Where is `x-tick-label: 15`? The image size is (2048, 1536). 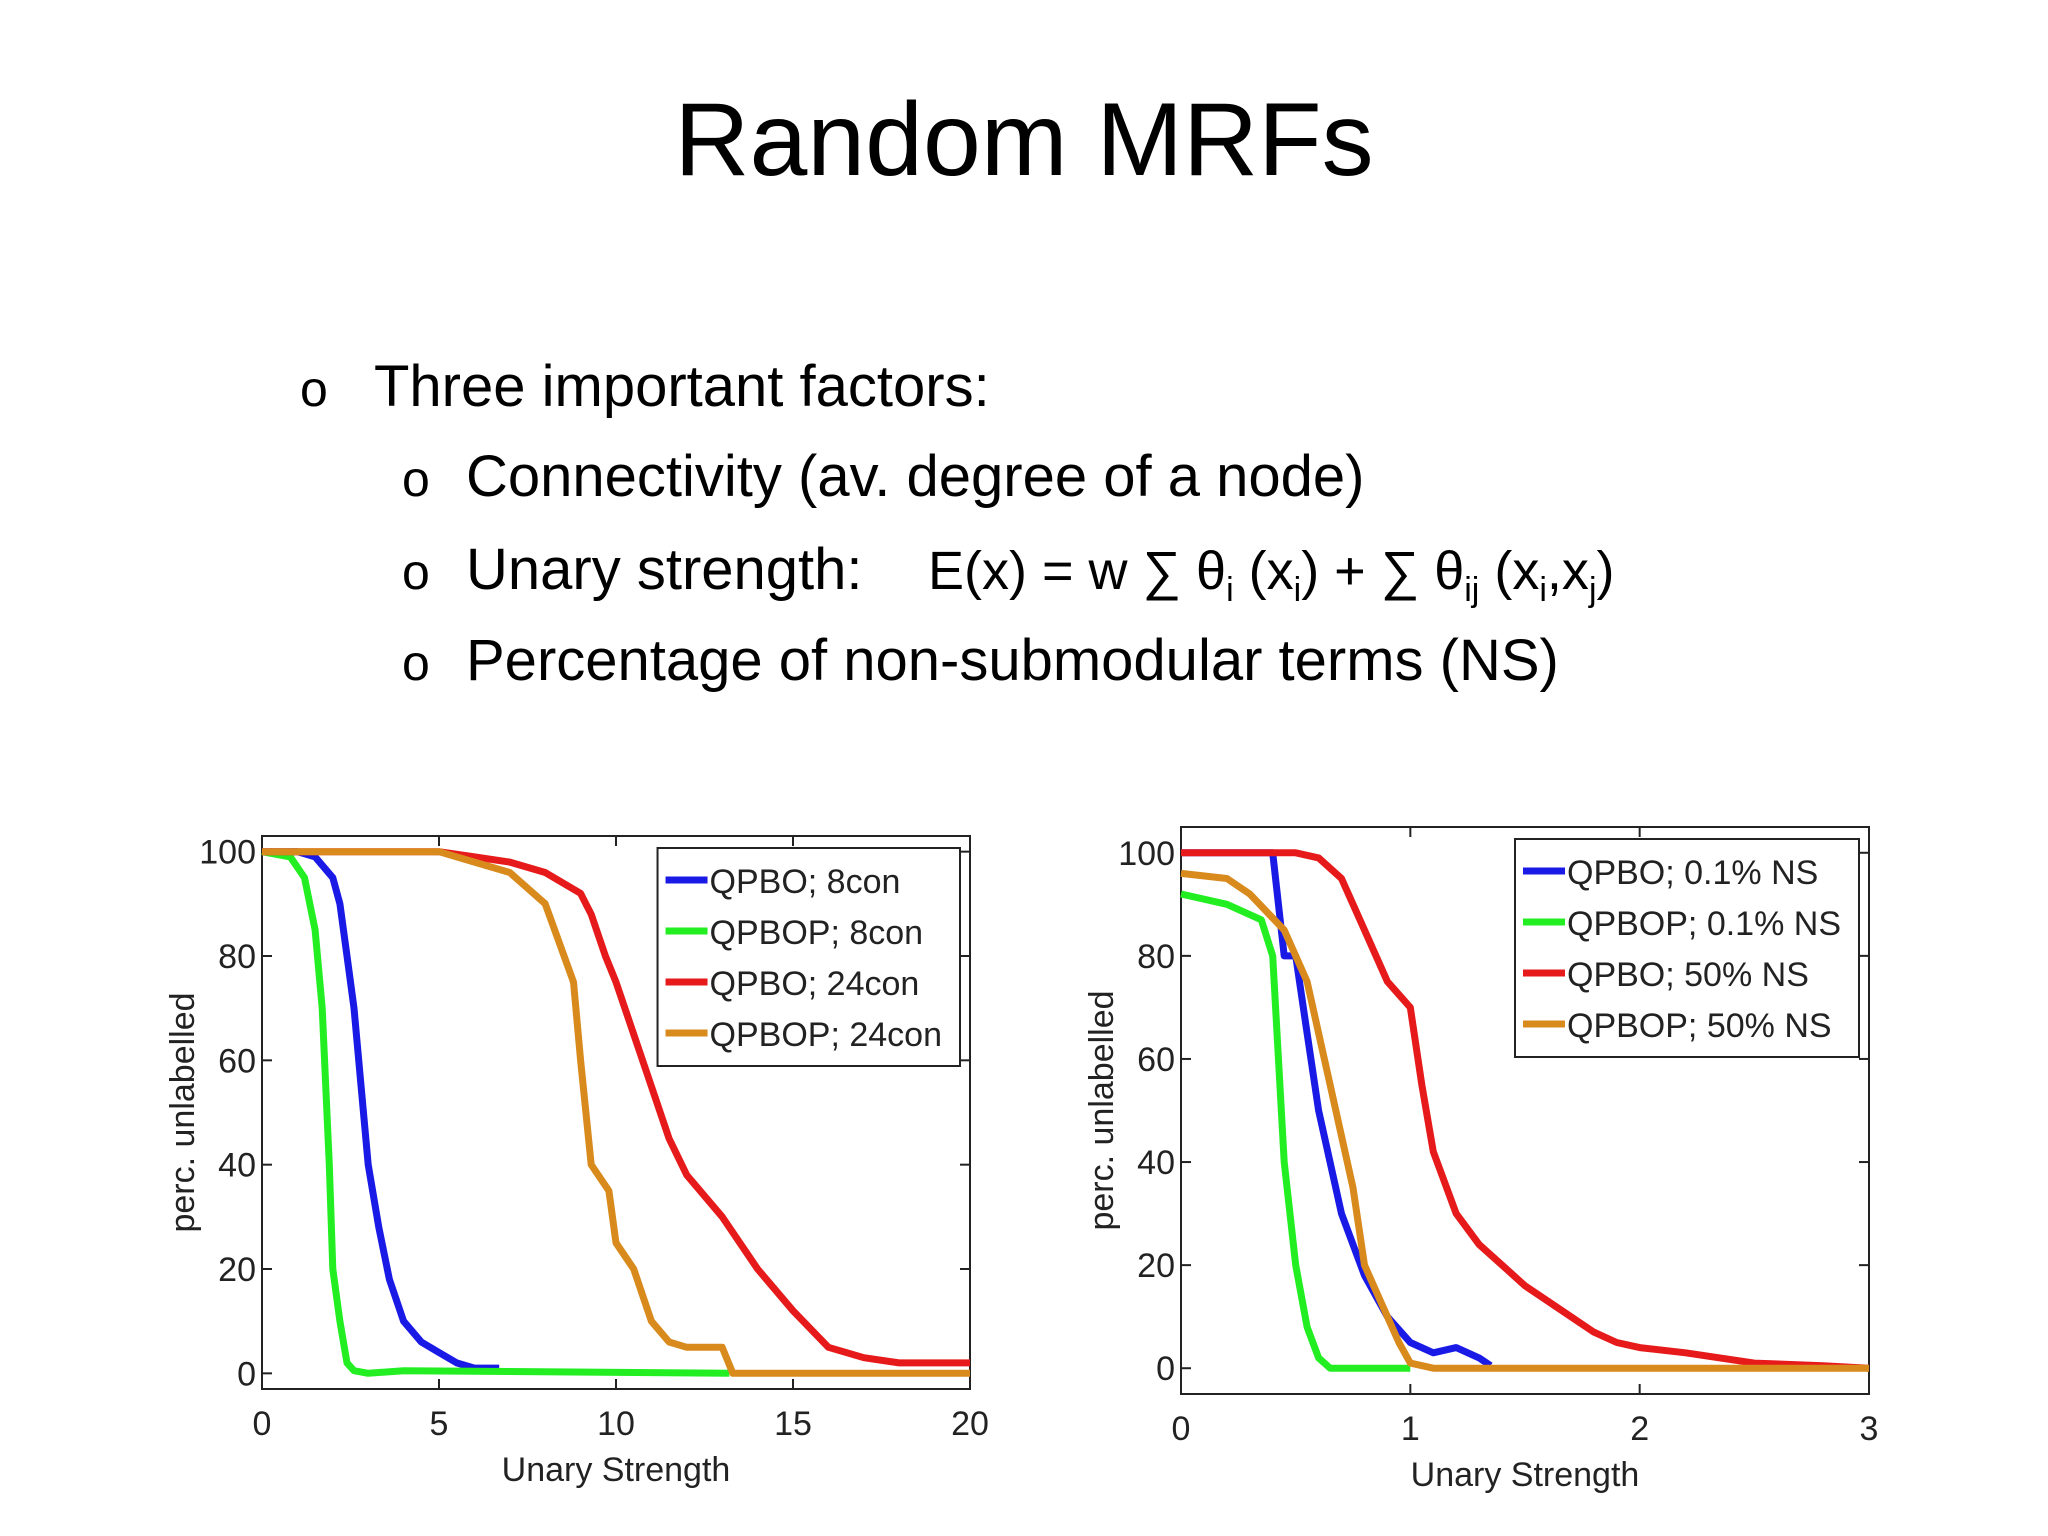 x-tick-label: 15 is located at coordinates (793, 1424).